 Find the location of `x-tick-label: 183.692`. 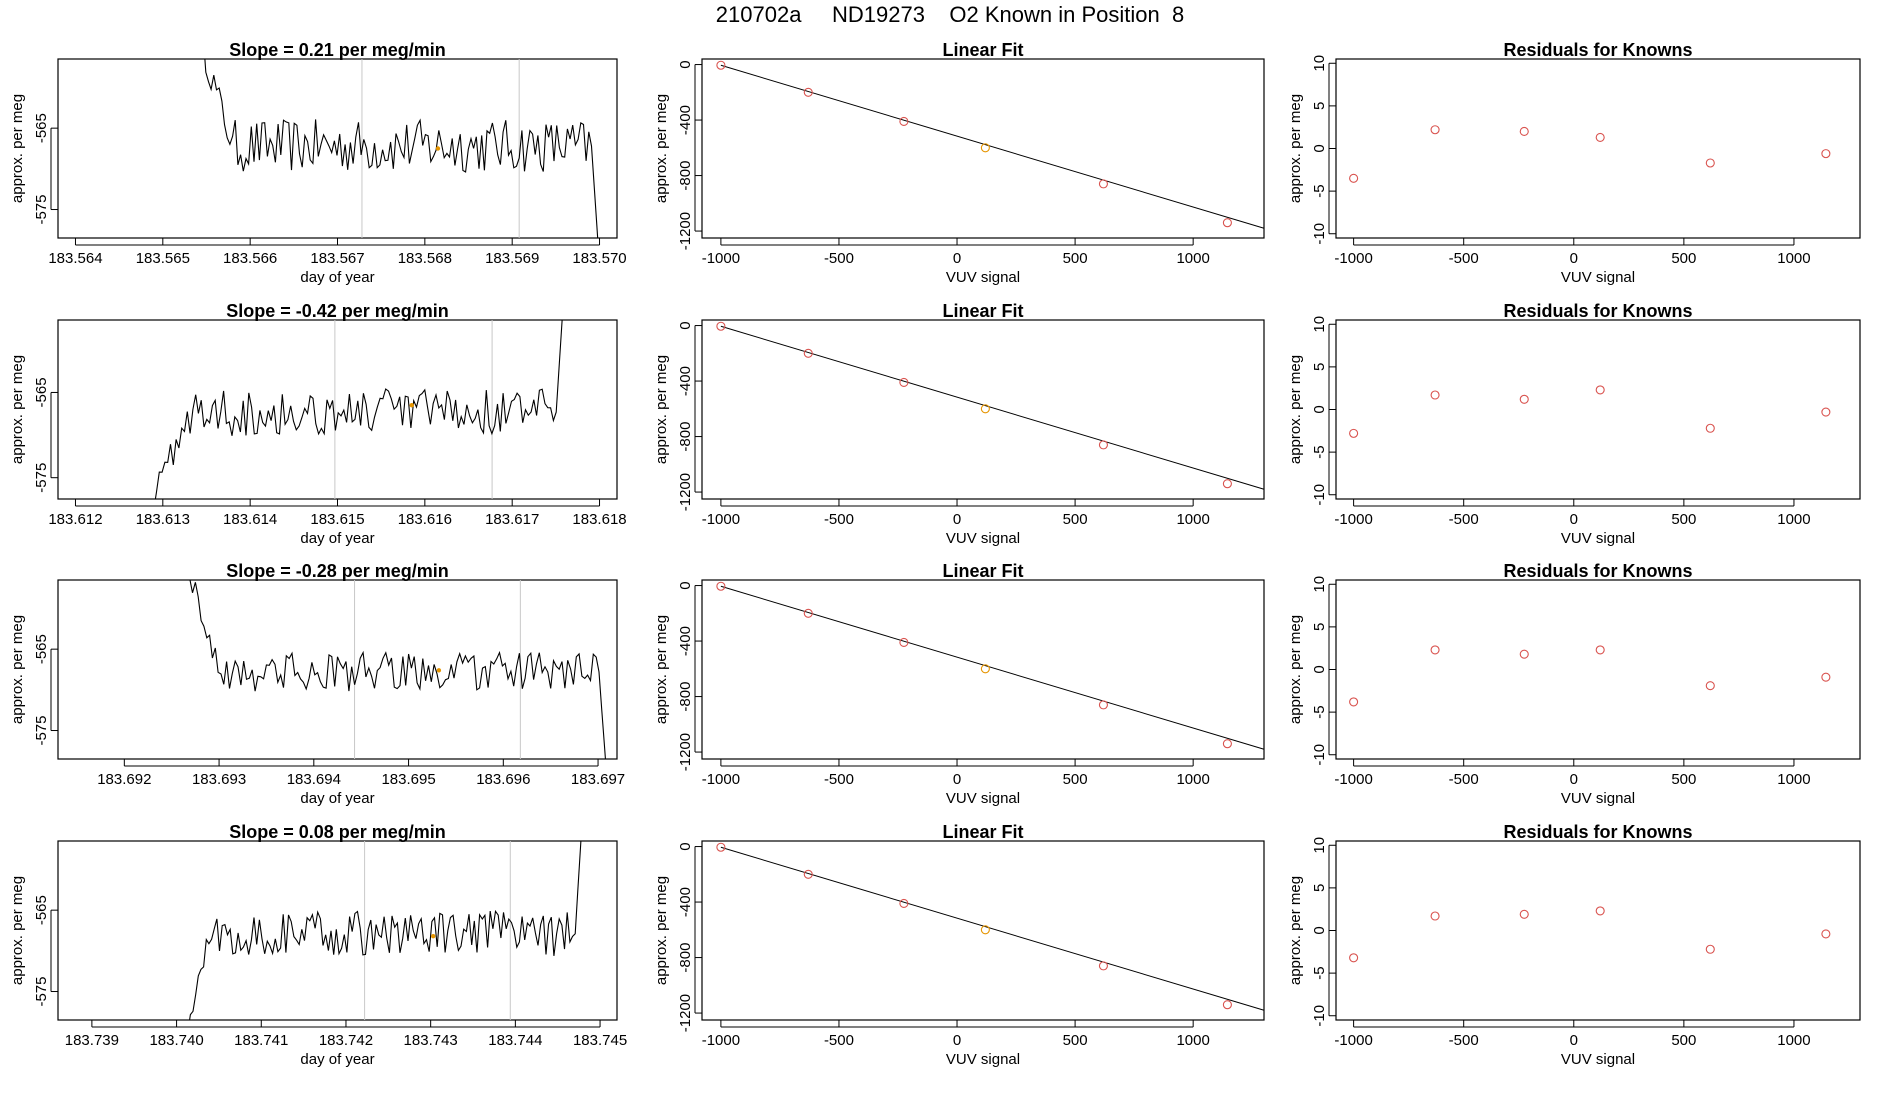

x-tick-label: 183.692 is located at coordinates (124, 779).